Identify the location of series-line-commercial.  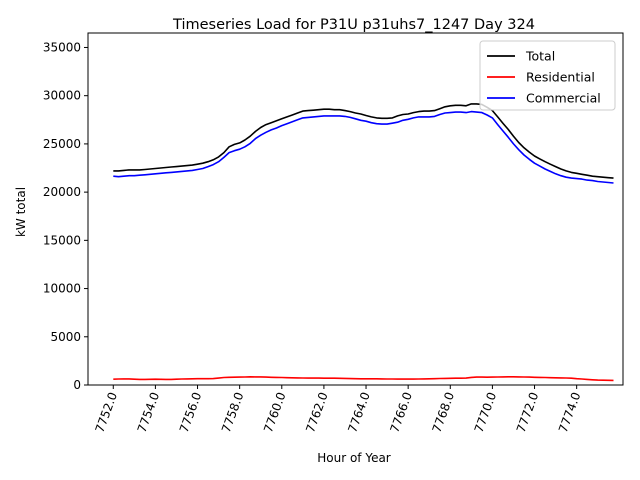
(363, 147).